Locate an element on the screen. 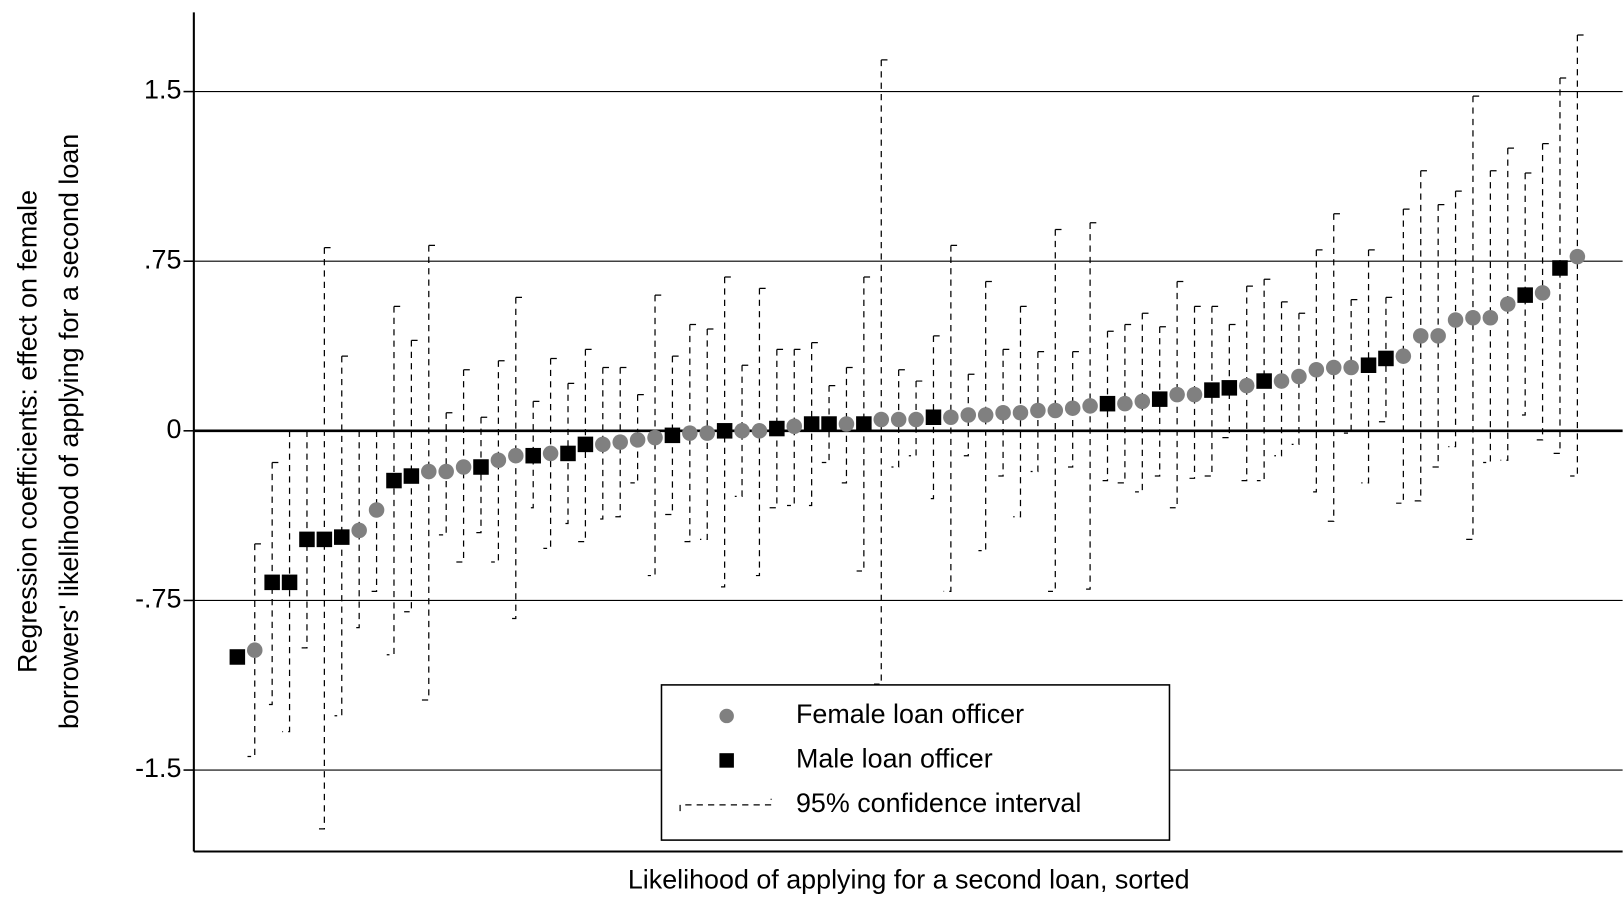  y-tick-label: -1.5 is located at coordinates (158, 768).